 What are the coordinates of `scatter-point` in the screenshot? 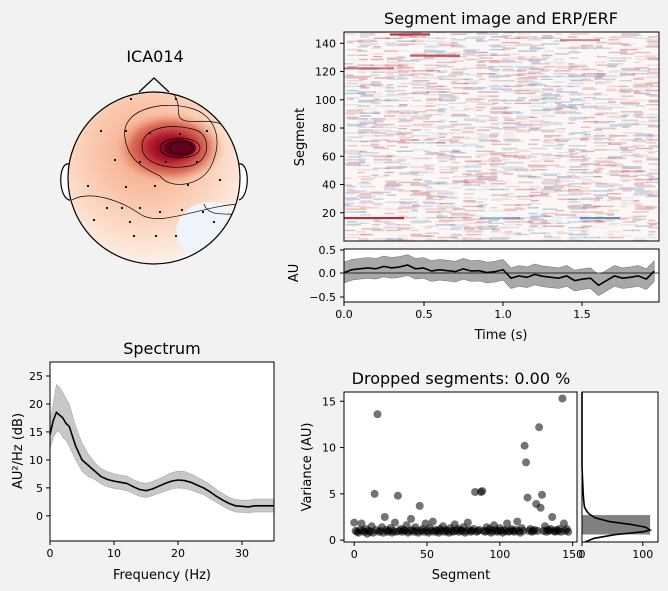 It's located at (524, 445).